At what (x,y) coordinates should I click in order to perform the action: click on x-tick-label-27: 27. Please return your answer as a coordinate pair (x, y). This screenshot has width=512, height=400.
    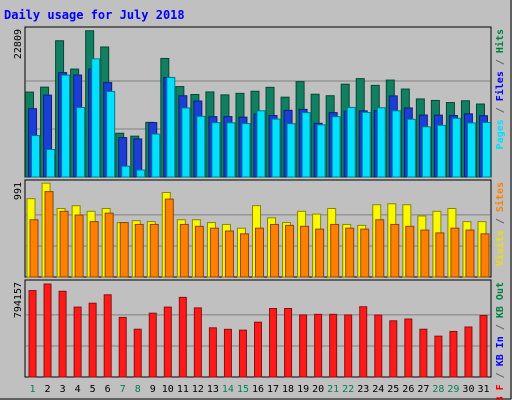
    Looking at the image, I should click on (423, 389).